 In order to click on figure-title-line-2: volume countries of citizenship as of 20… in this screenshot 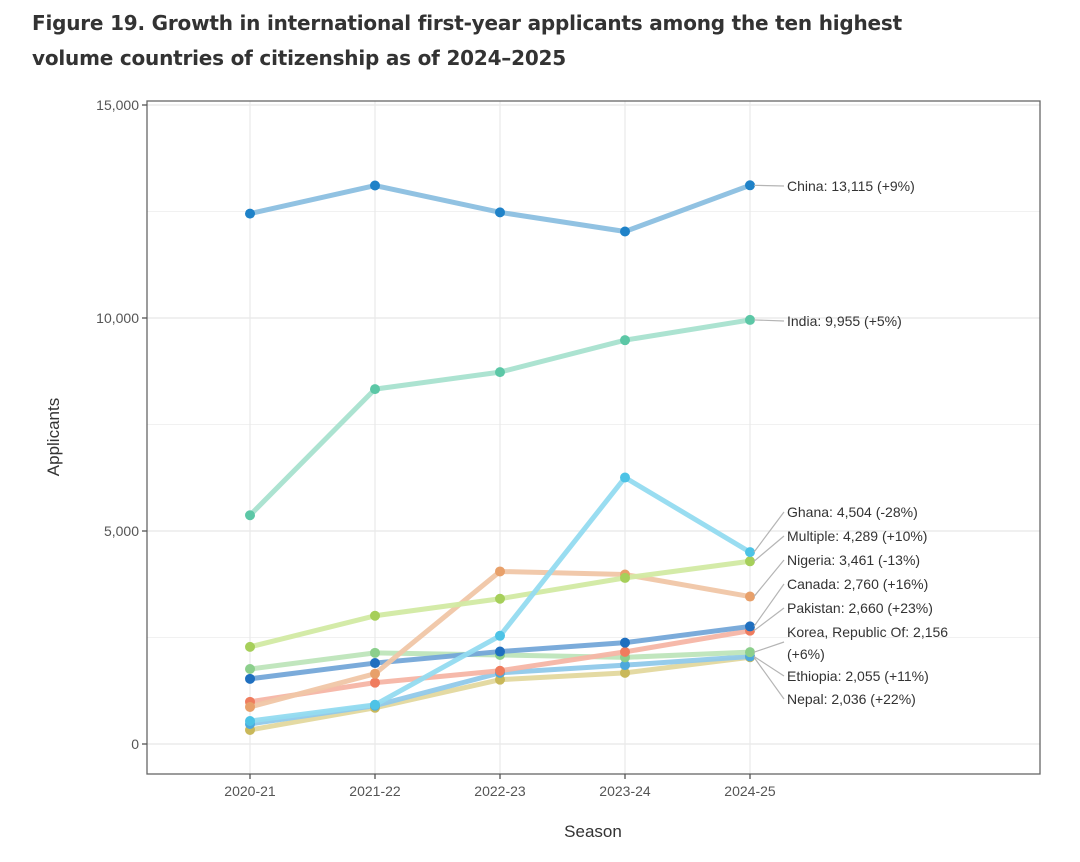, I will do `click(299, 58)`.